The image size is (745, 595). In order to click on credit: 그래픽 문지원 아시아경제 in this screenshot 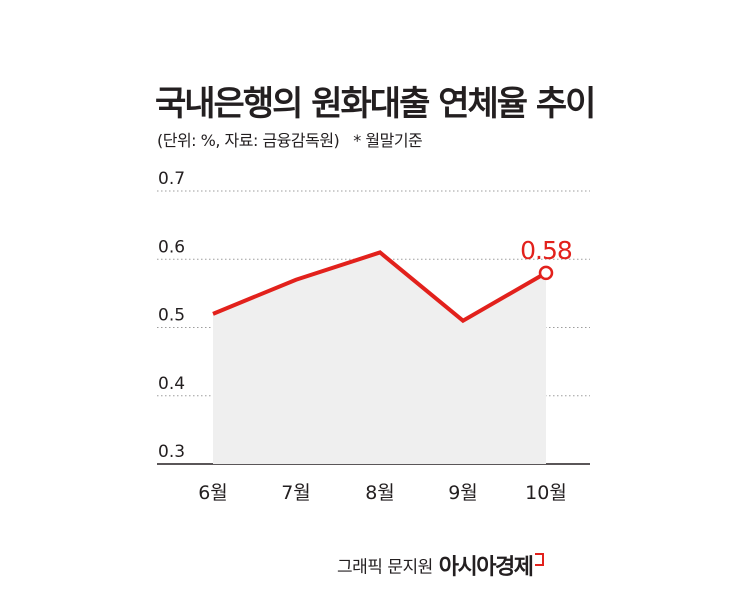, I will do `click(441, 565)`.